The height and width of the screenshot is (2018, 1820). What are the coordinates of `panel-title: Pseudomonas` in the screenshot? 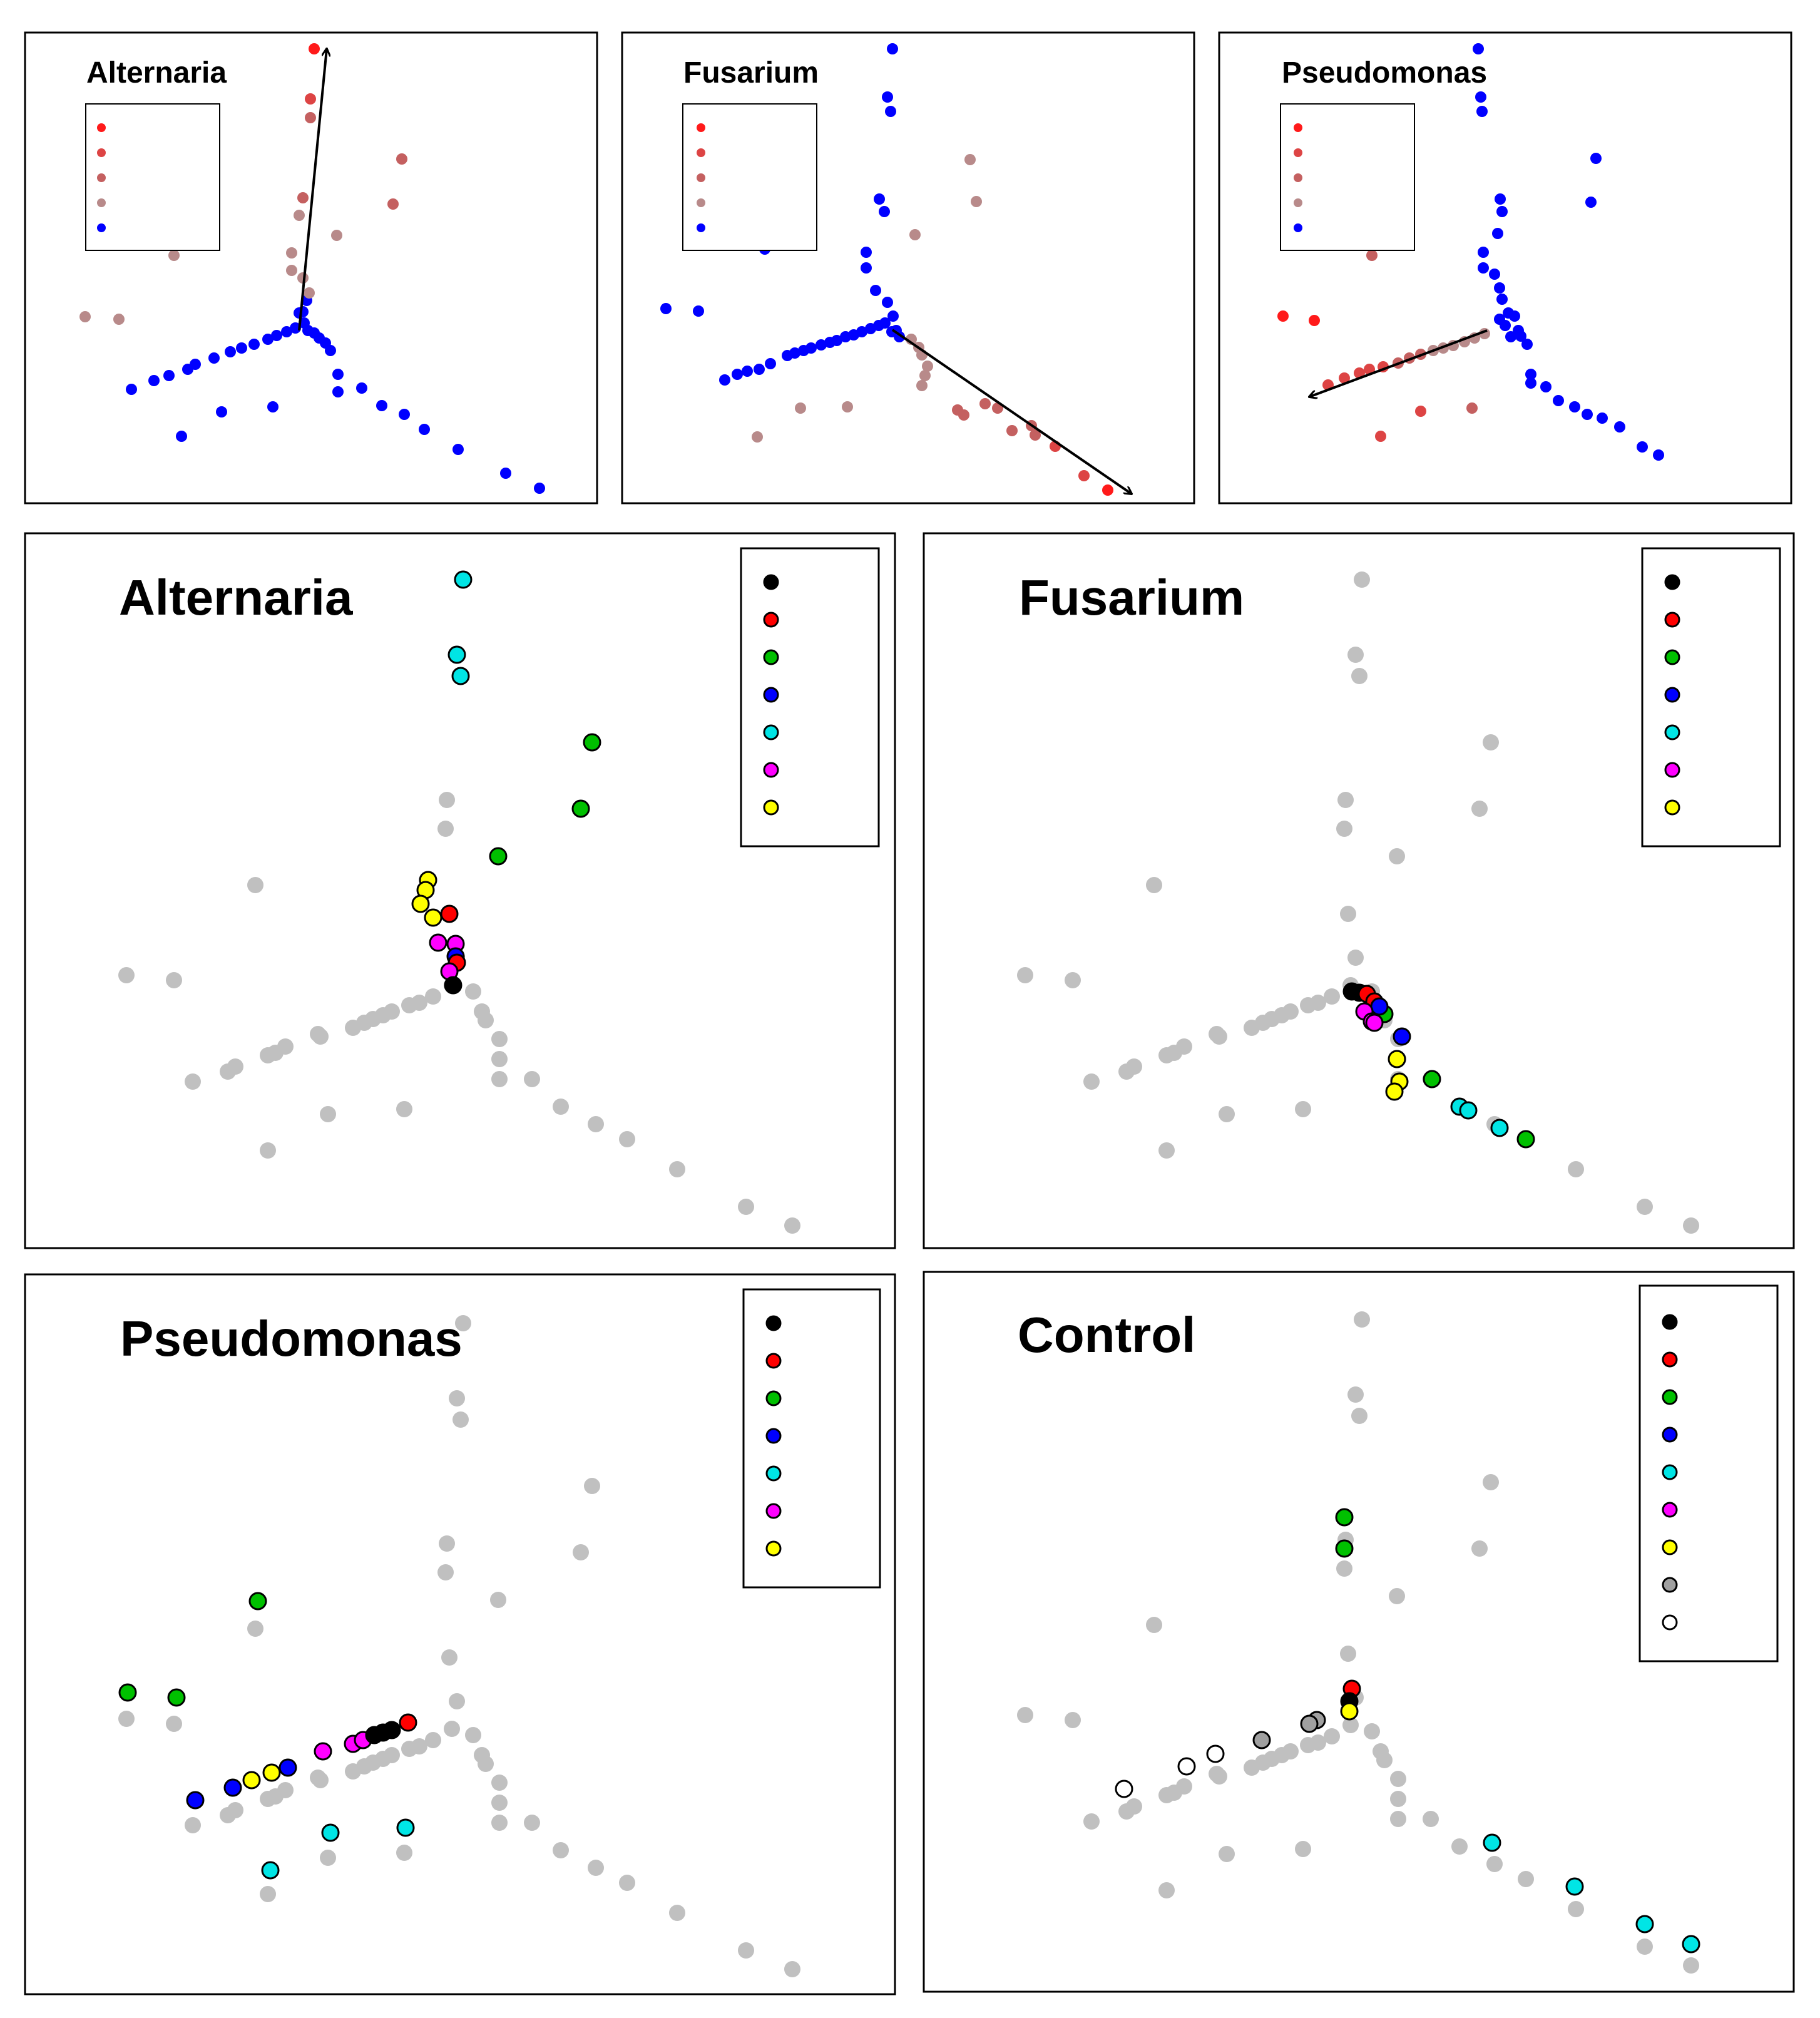 It's located at (291, 1339).